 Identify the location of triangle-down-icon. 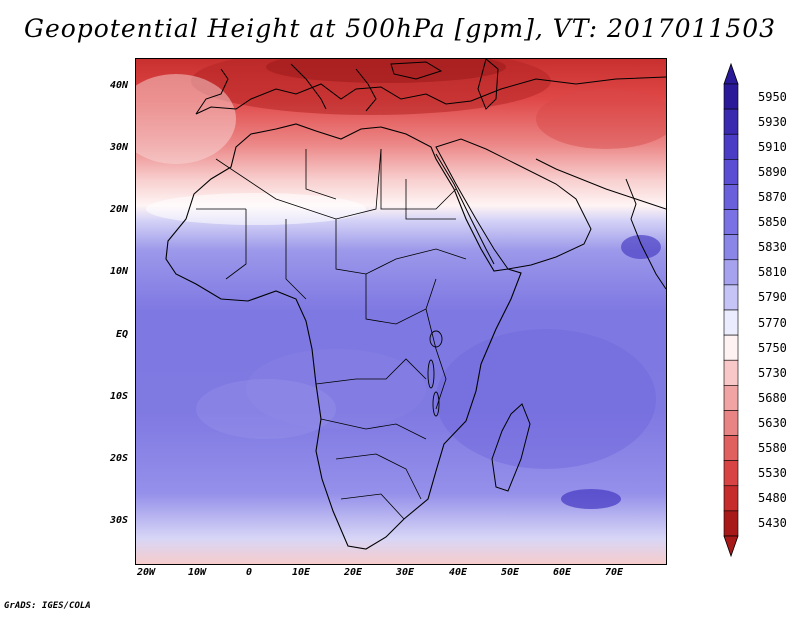
(731, 546).